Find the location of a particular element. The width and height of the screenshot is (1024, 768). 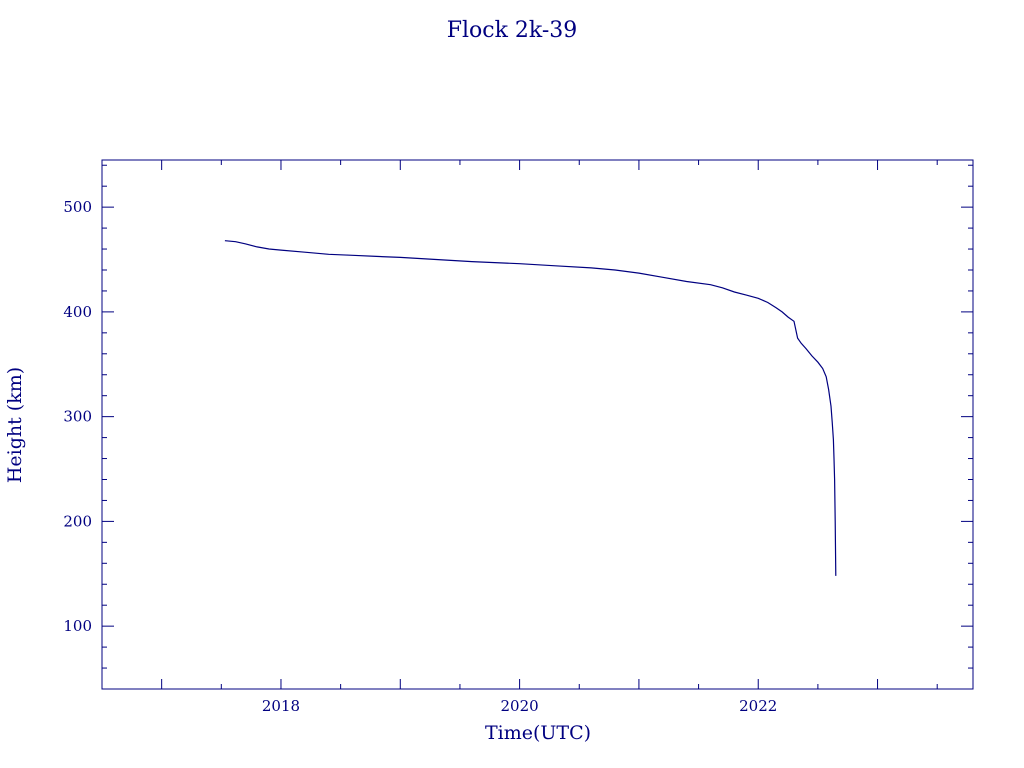

chart-title: Flock 2k-39 is located at coordinates (512, 30).